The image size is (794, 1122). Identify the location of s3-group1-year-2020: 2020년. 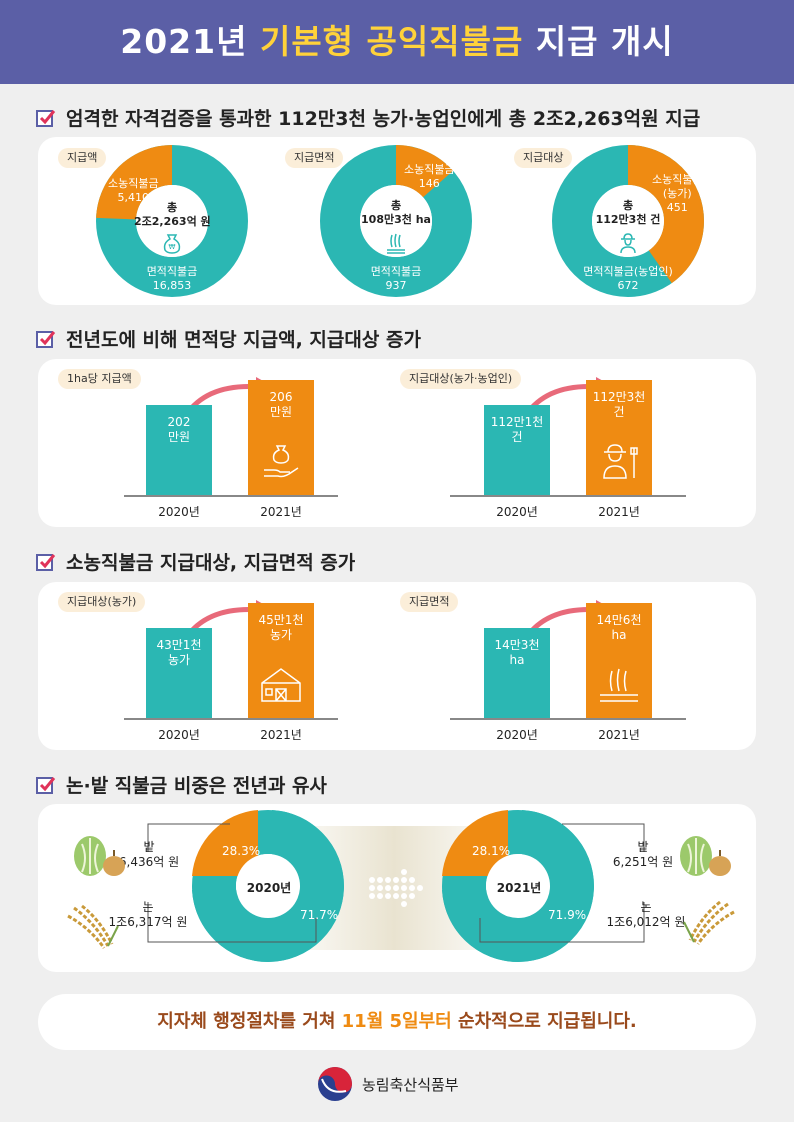
(179, 735).